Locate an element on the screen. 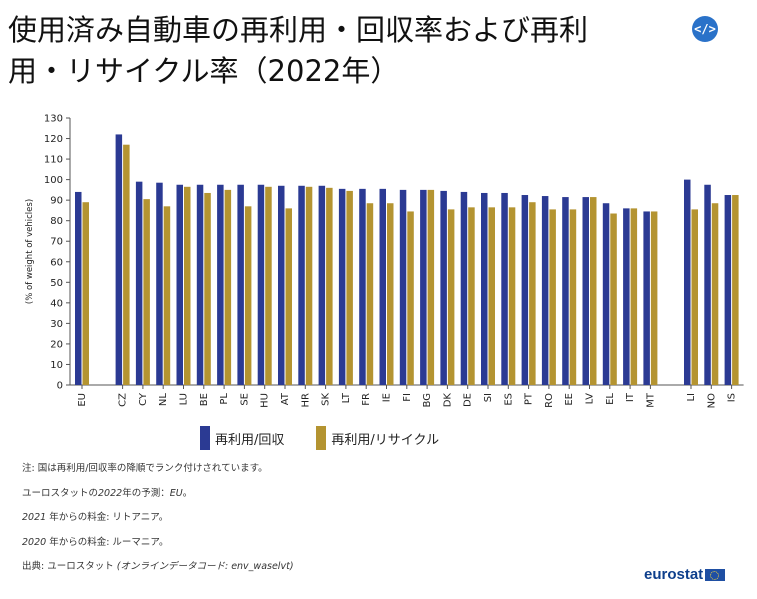  x-tick-label-BG: BG is located at coordinates (427, 400).